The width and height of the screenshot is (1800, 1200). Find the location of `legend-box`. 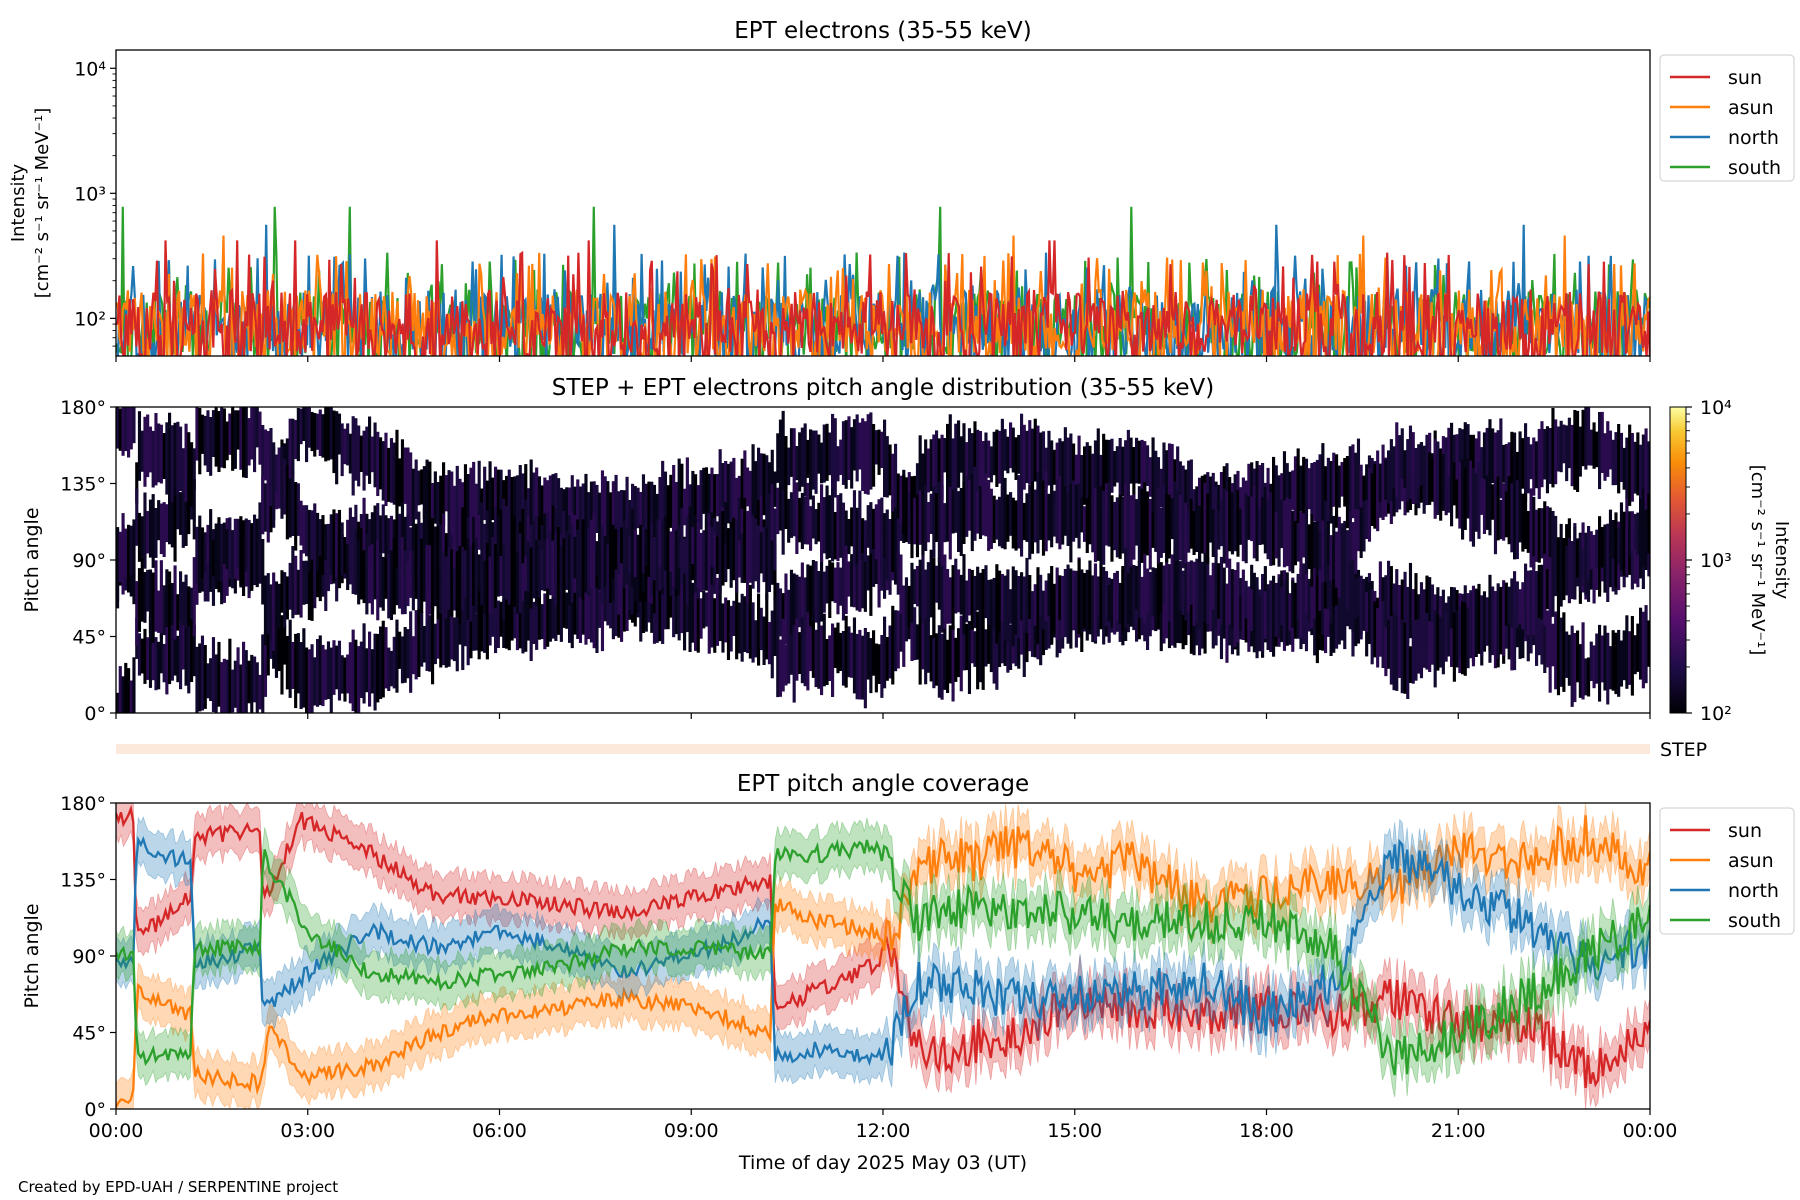

legend-box is located at coordinates (1727, 871).